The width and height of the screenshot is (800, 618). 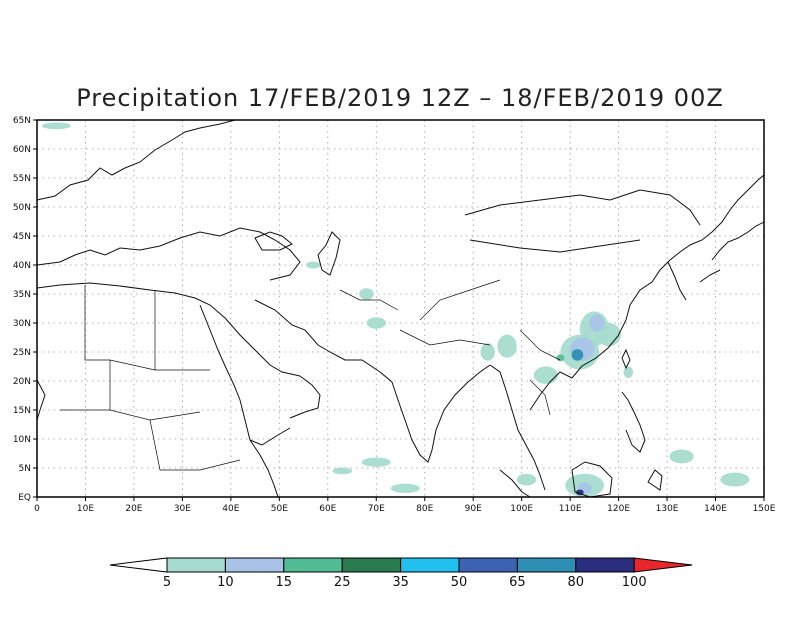 I want to click on colorbar-label: 100, so click(x=634, y=582).